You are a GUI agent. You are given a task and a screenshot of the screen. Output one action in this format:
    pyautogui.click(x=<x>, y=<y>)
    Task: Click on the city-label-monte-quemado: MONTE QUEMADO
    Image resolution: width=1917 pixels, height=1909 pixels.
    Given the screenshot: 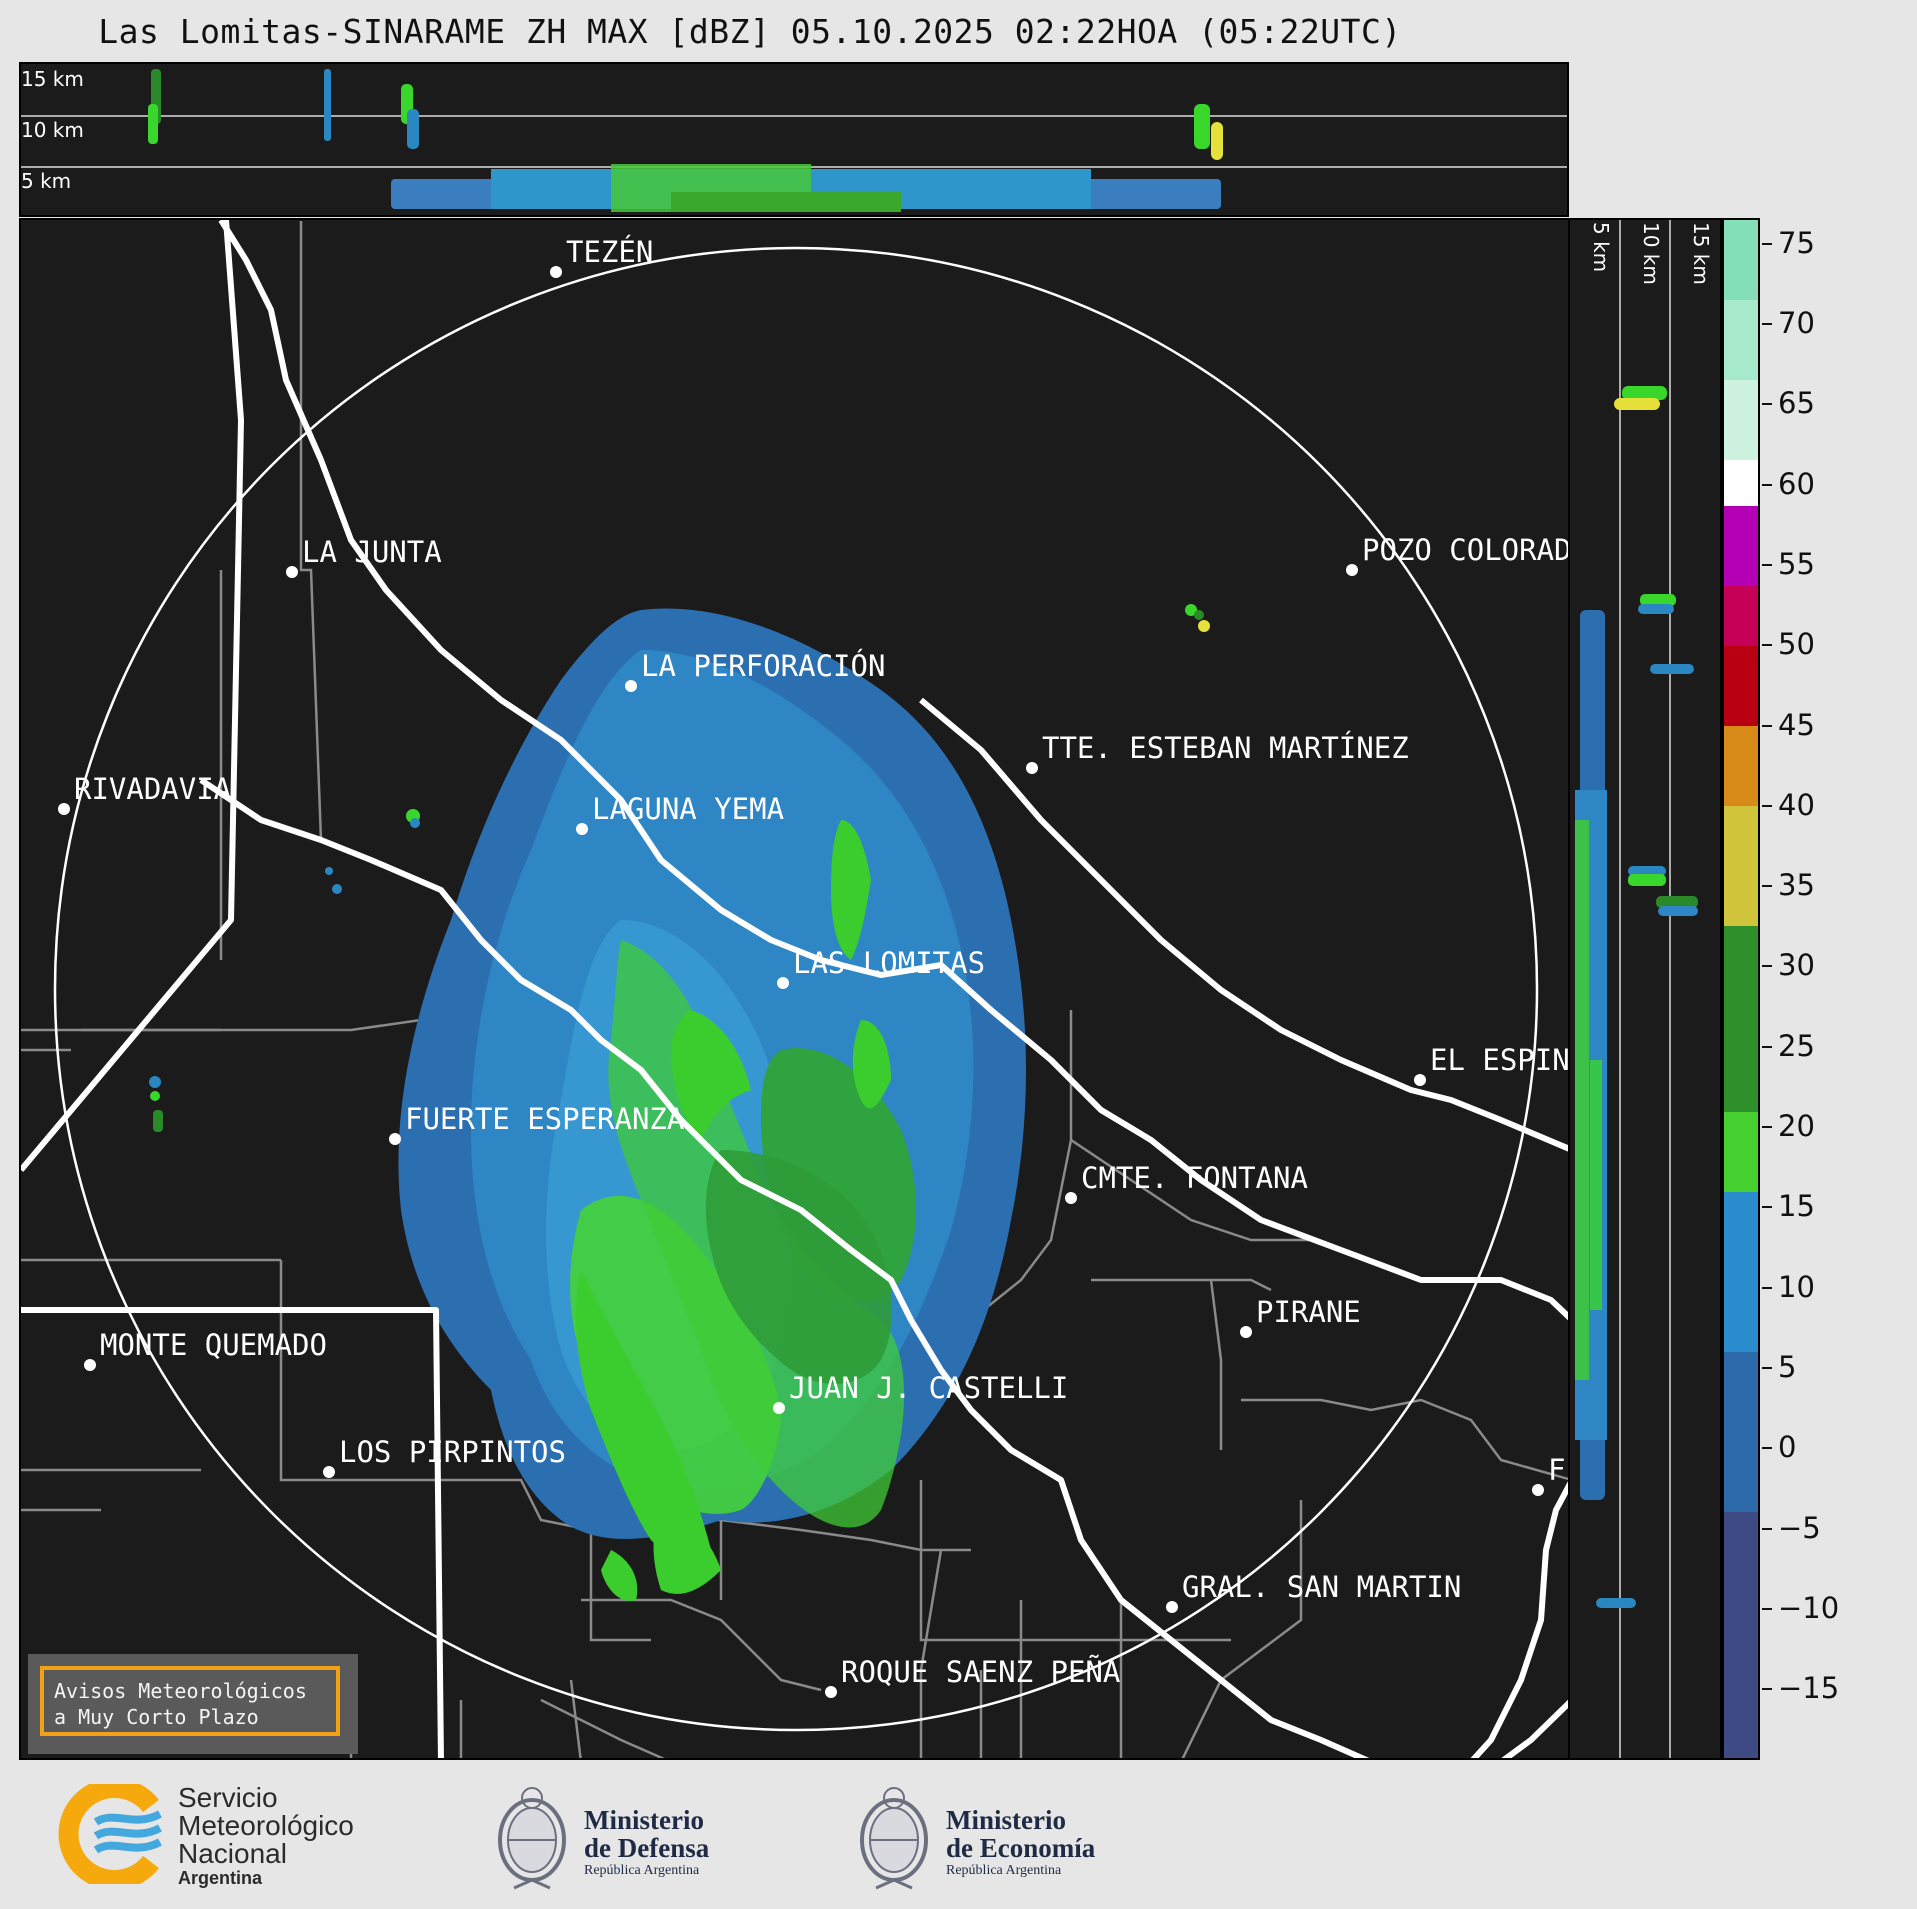 What is the action you would take?
    pyautogui.click(x=213, y=1345)
    